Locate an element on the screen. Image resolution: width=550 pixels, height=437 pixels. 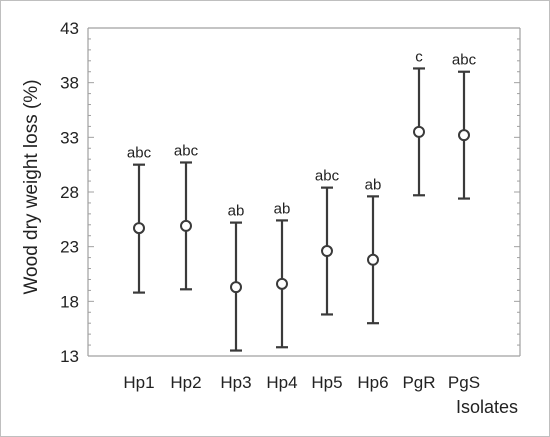
y-tick-label: 28 is located at coordinates (69, 192).